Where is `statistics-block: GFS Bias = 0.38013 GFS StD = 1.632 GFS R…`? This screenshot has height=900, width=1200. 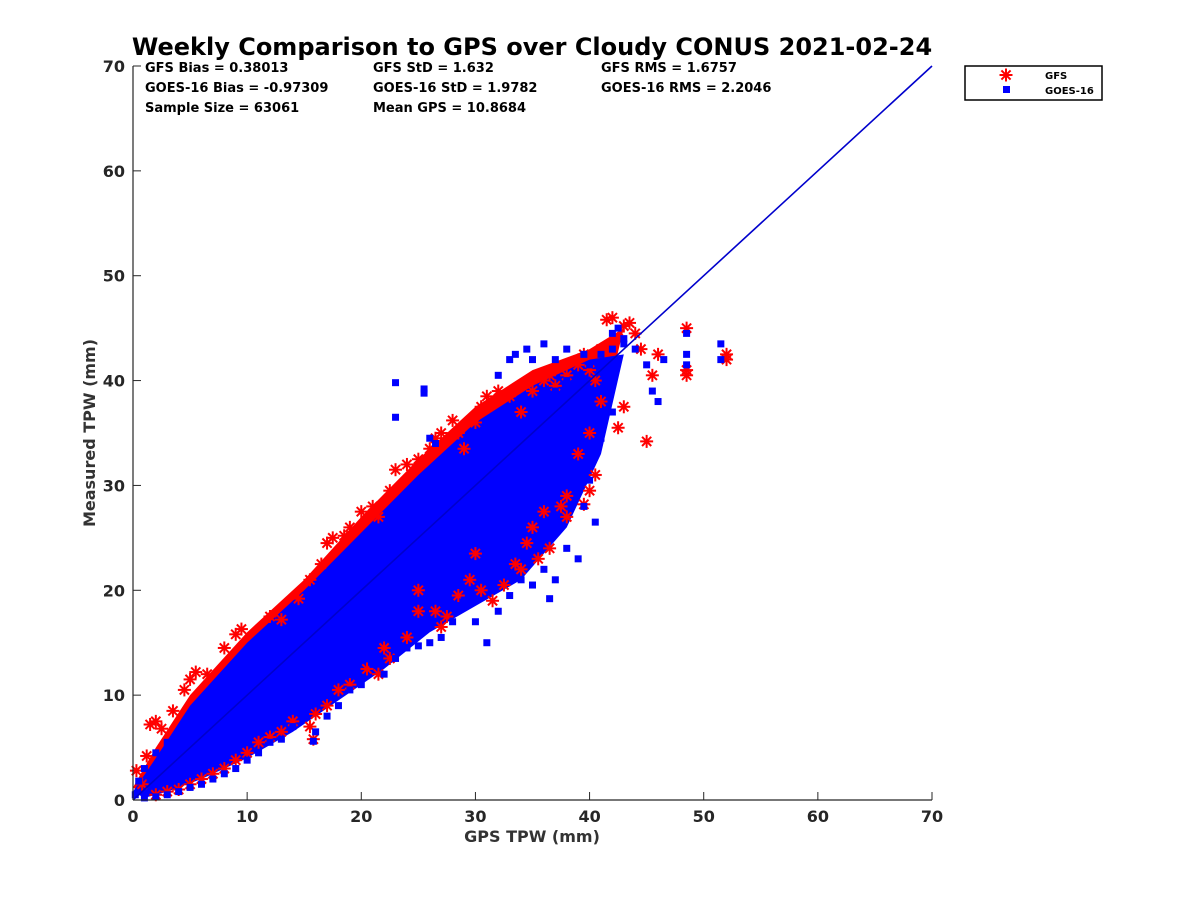 statistics-block: GFS Bias = 0.38013 GFS StD = 1.632 GFS R… is located at coordinates (458, 88).